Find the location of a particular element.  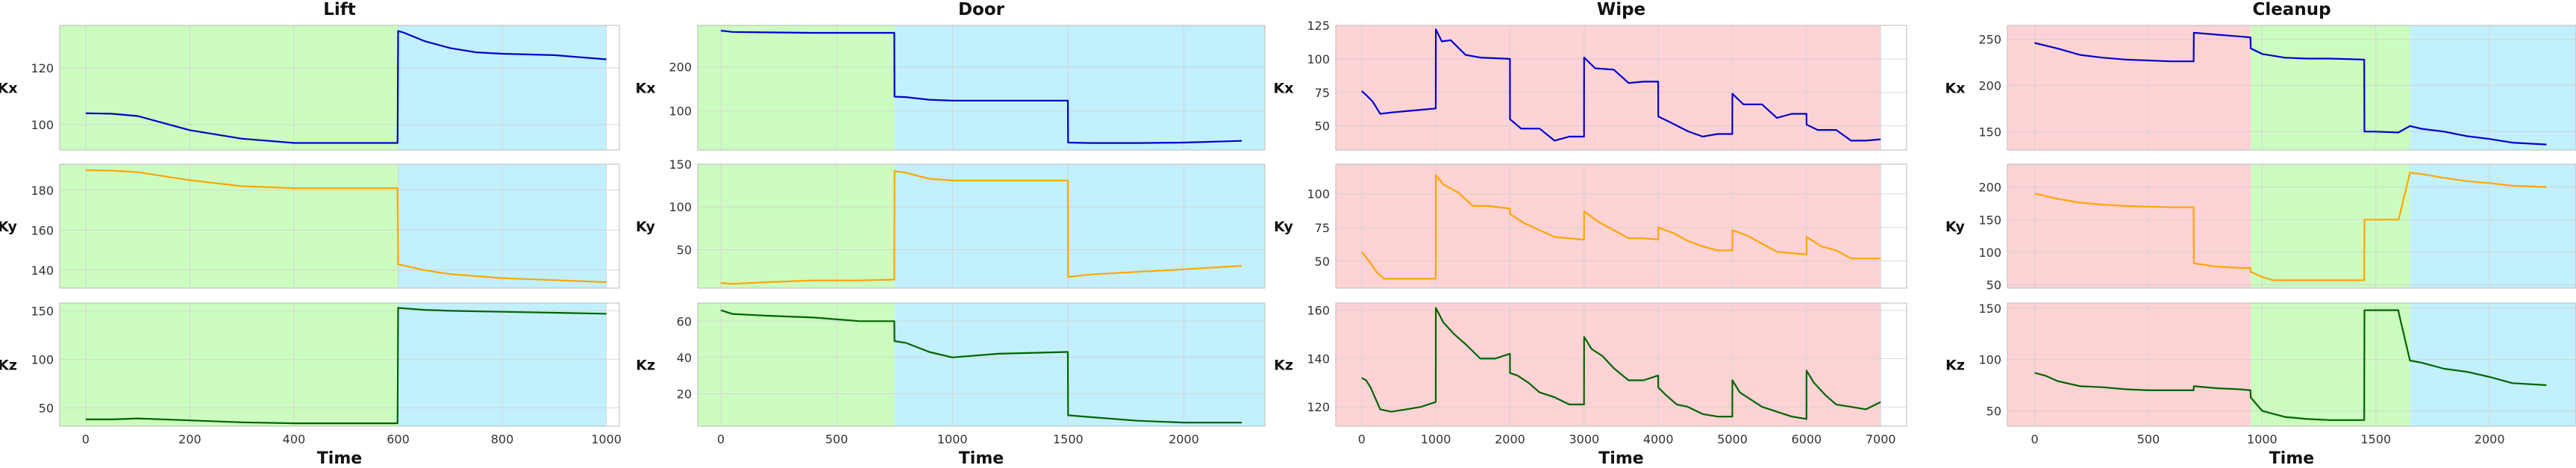

y-tick-label: 250 is located at coordinates (1989, 40).